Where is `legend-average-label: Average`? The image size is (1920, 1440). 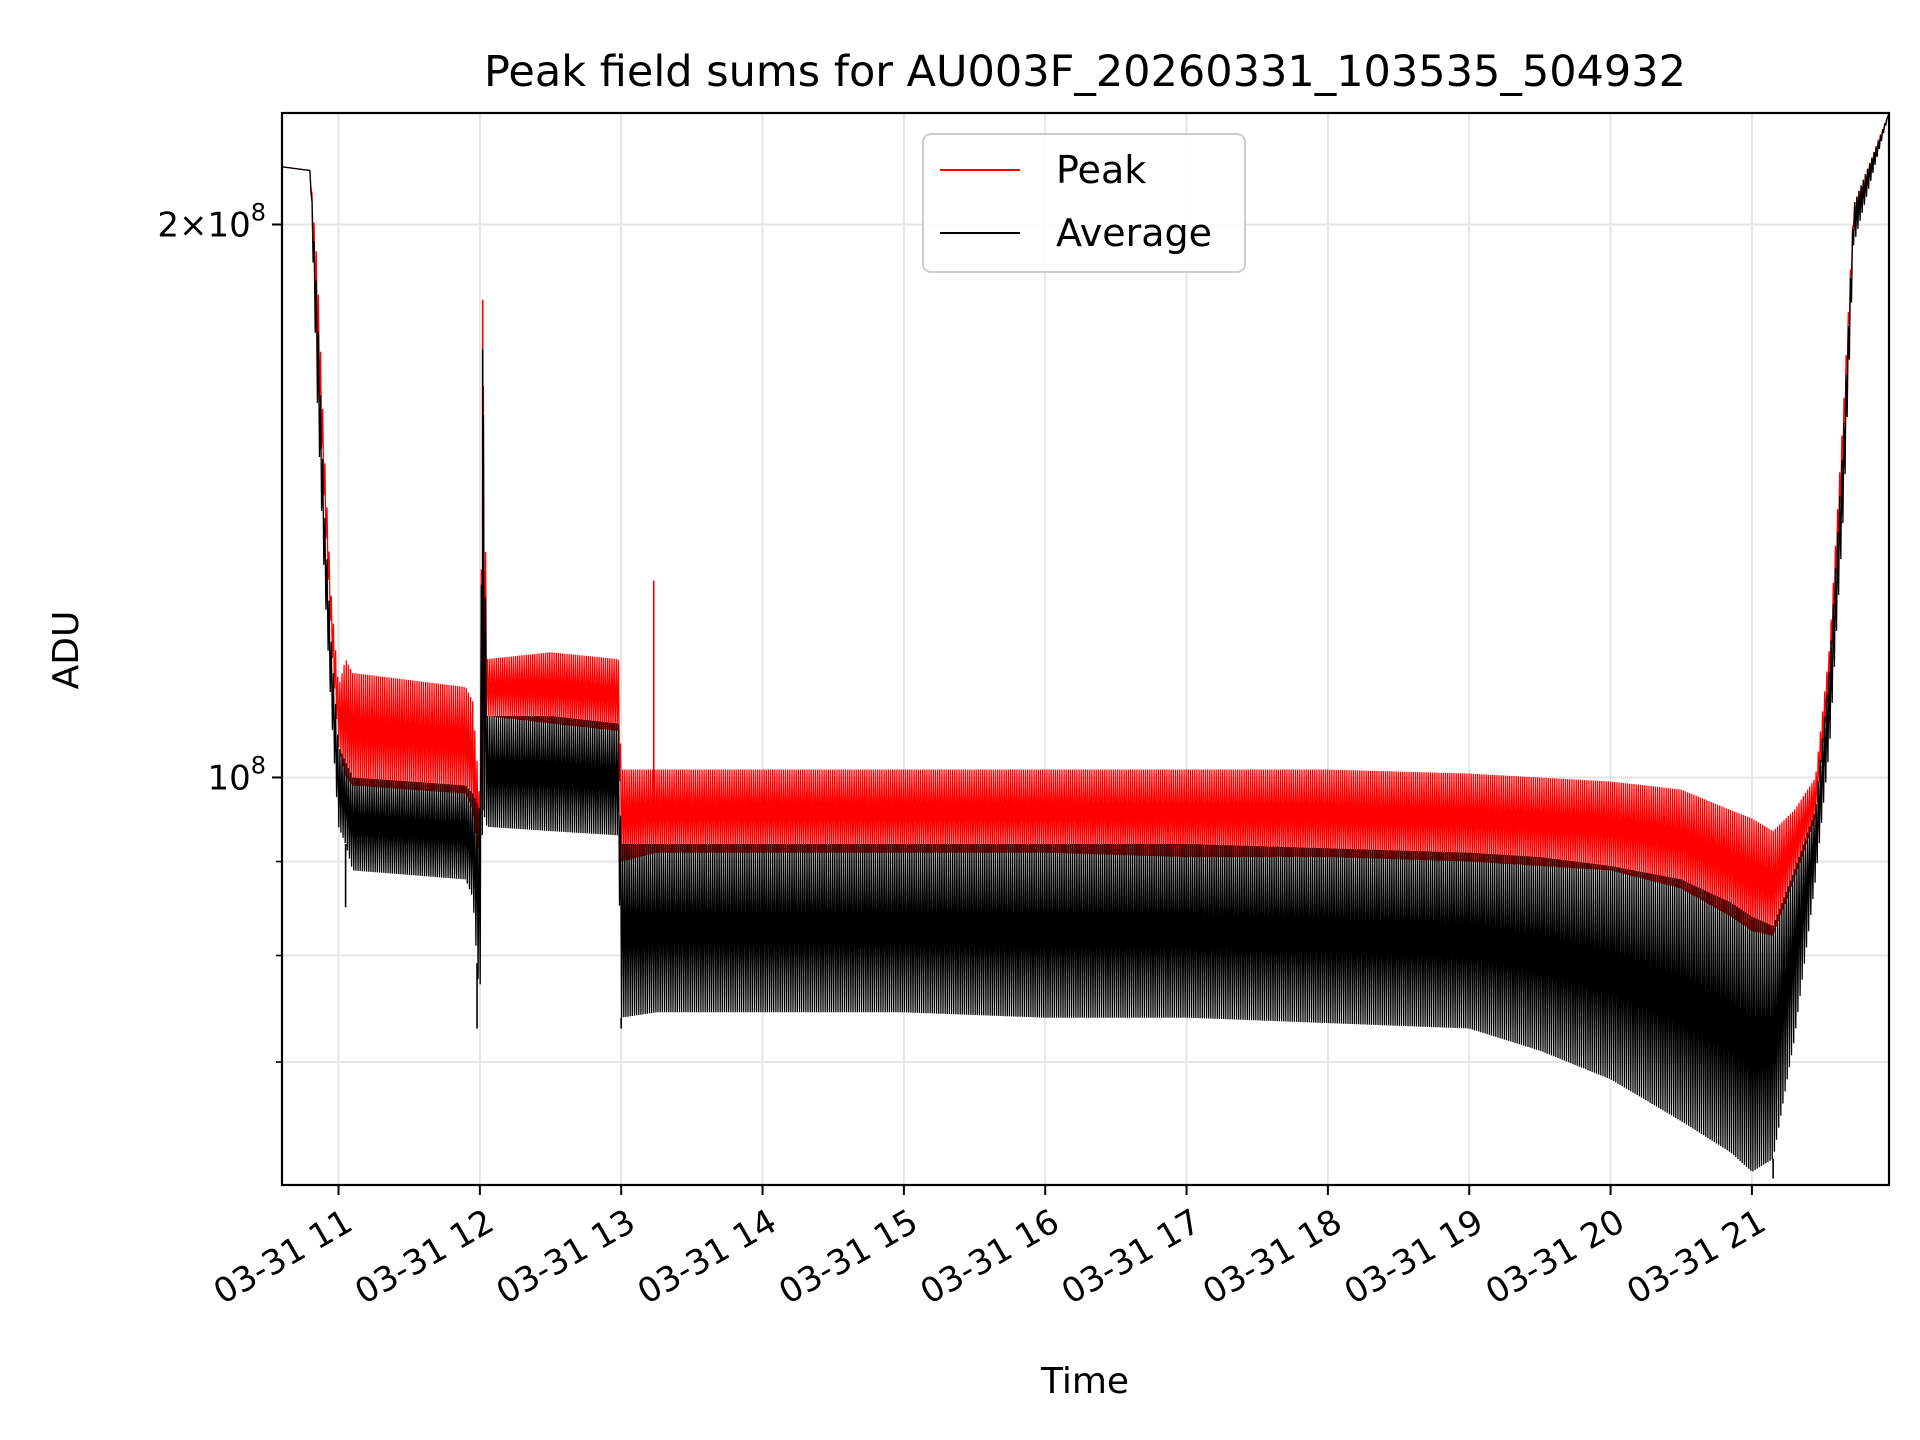
legend-average-label: Average is located at coordinates (1134, 233).